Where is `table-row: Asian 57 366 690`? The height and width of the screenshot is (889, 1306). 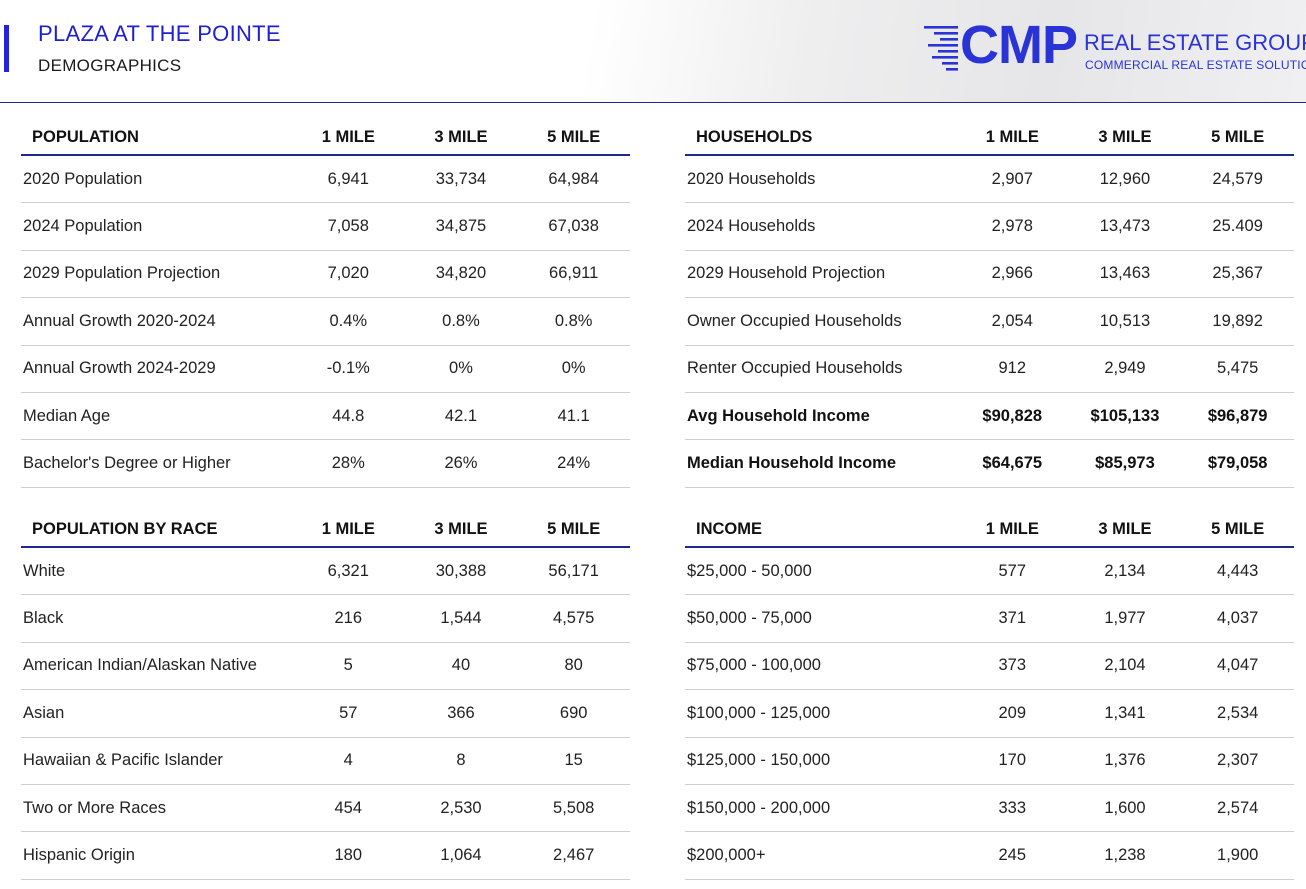 table-row: Asian 57 366 690 is located at coordinates (325, 714).